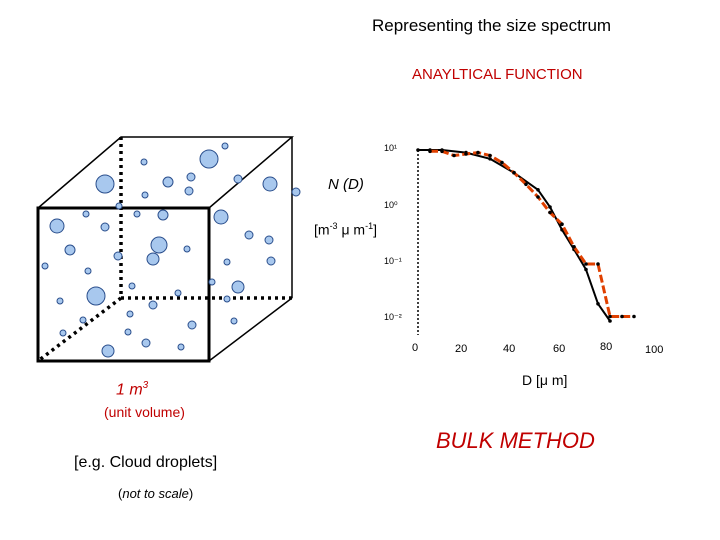 The width and height of the screenshot is (720, 540). I want to click on page-title: Representing the size spectrum, so click(492, 25).